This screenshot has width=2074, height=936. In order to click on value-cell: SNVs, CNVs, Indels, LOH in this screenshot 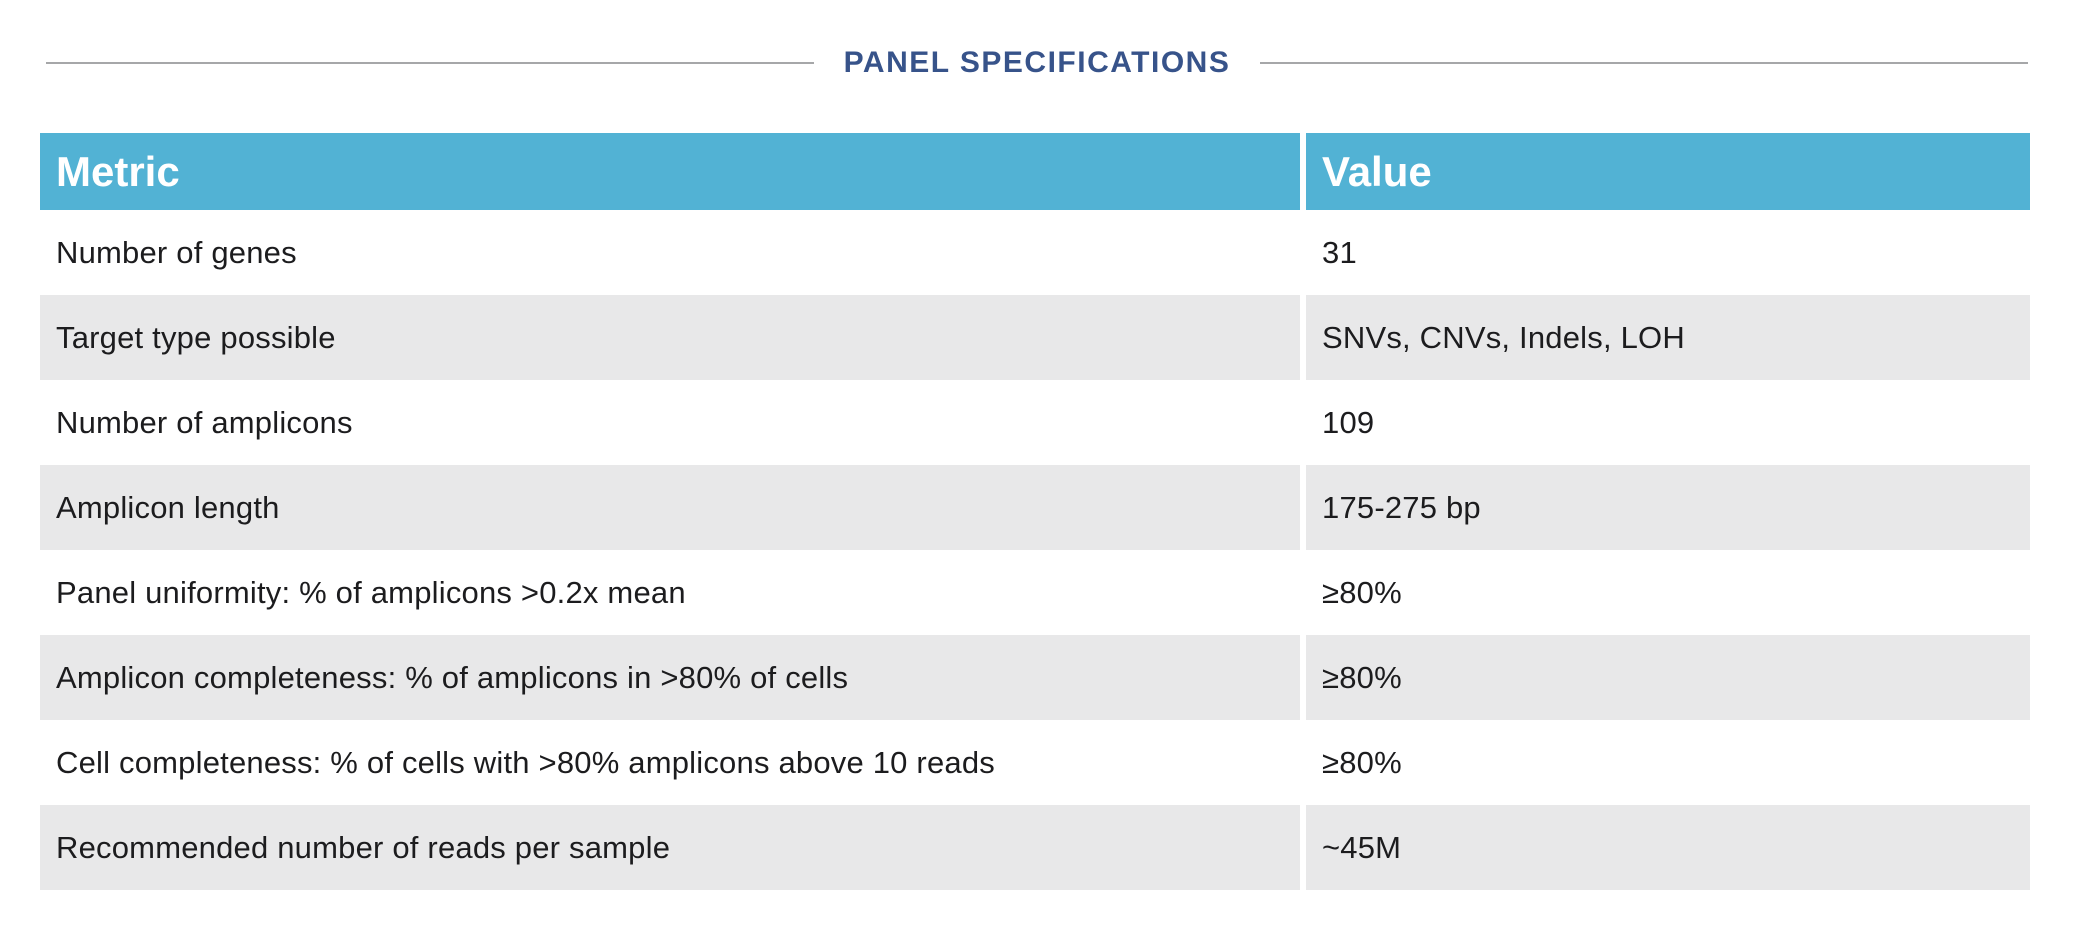, I will do `click(1665, 337)`.